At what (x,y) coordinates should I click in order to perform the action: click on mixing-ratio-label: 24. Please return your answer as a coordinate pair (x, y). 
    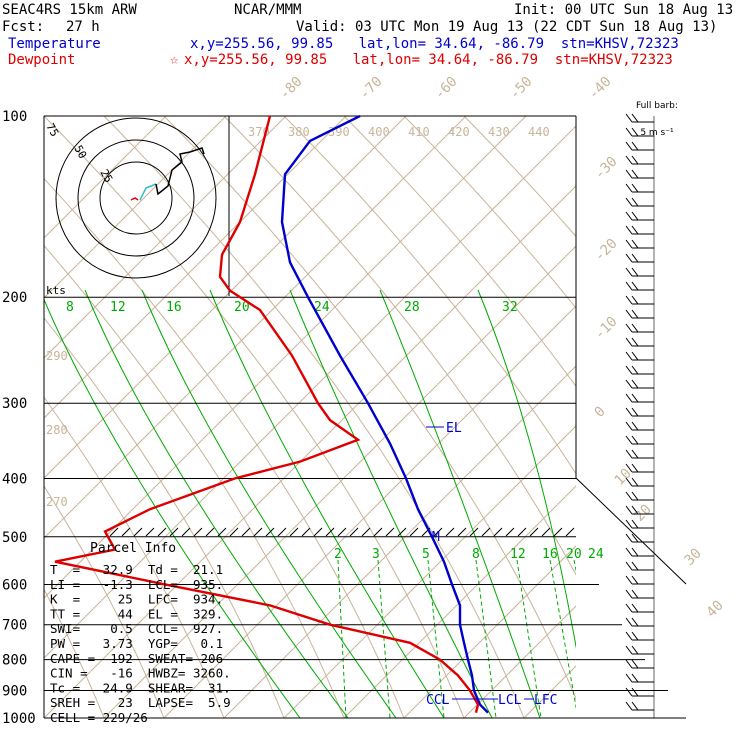
    Looking at the image, I should click on (322, 307).